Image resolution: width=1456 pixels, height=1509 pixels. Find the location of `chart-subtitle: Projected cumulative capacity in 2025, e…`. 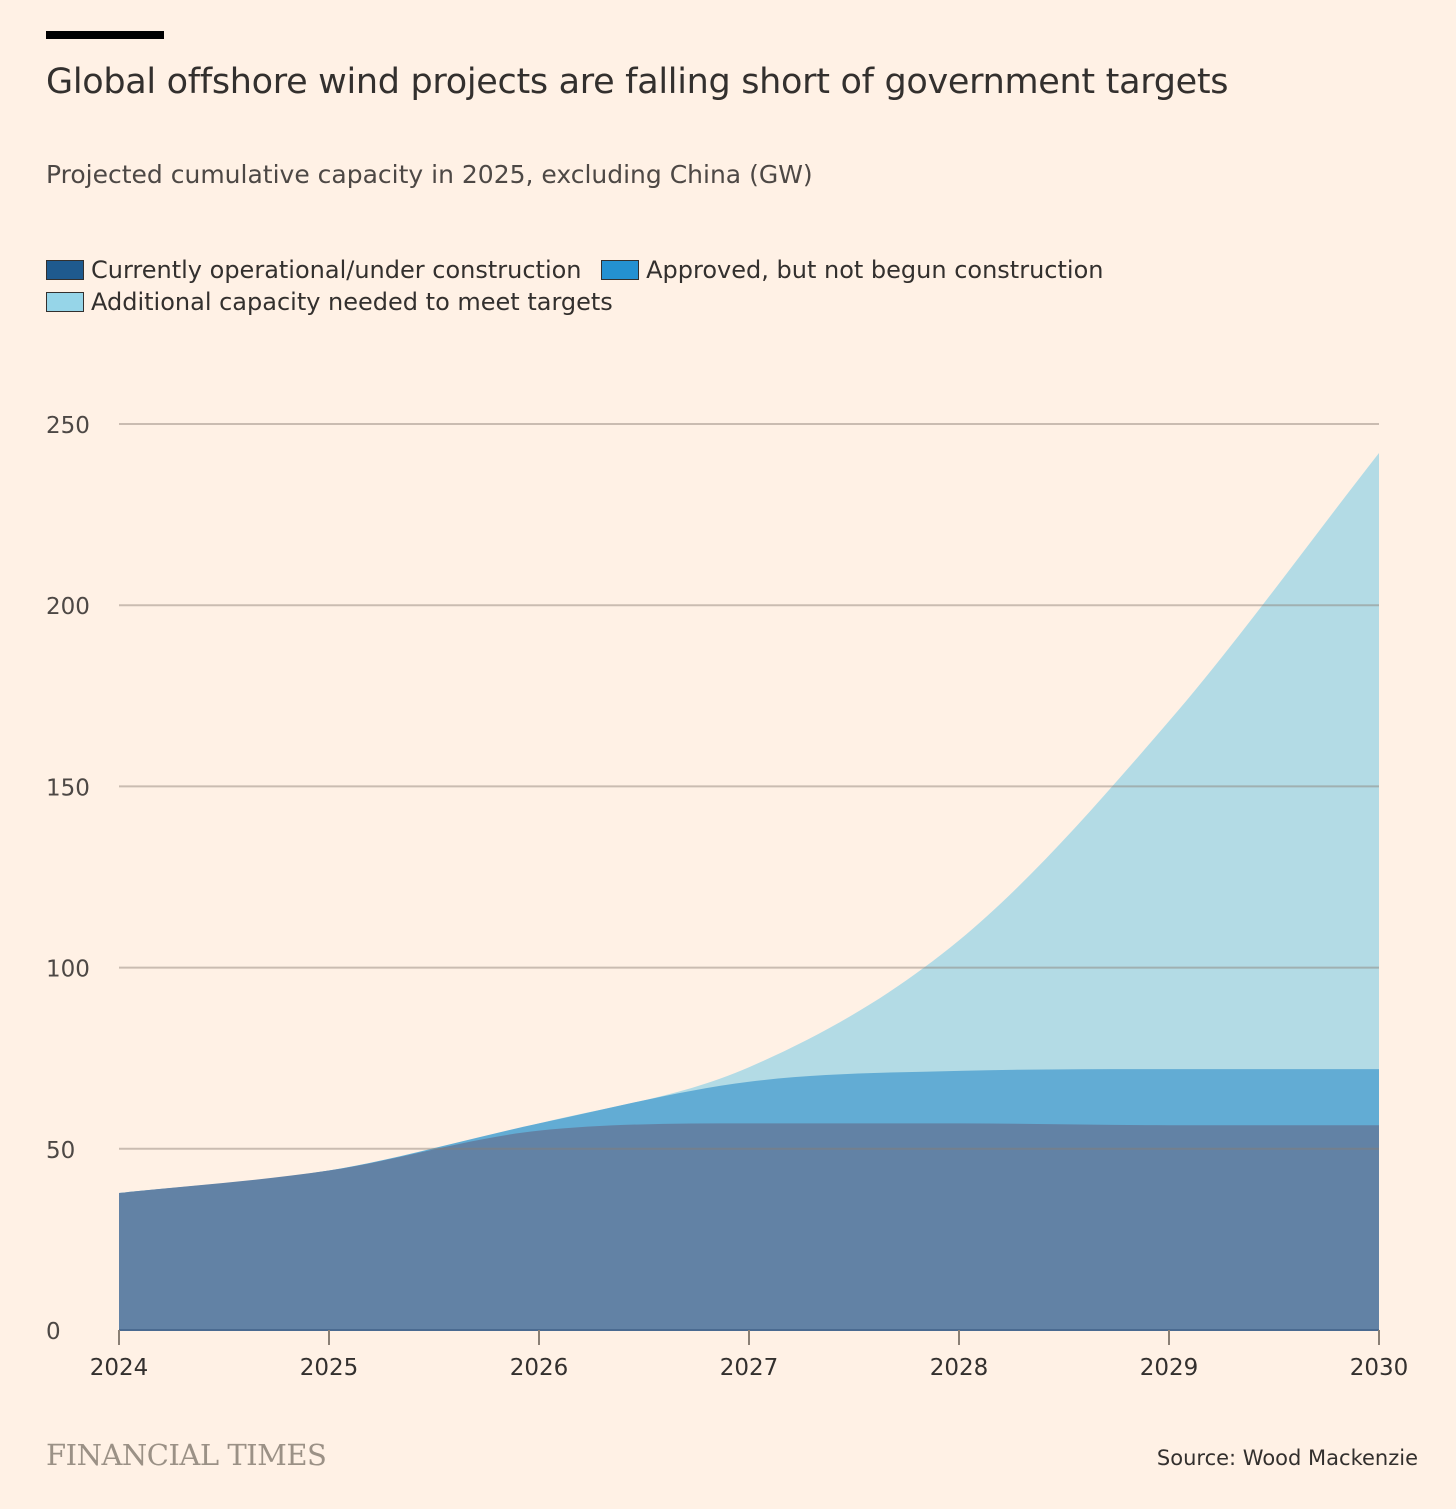

chart-subtitle: Projected cumulative capacity in 2025, e… is located at coordinates (429, 174).